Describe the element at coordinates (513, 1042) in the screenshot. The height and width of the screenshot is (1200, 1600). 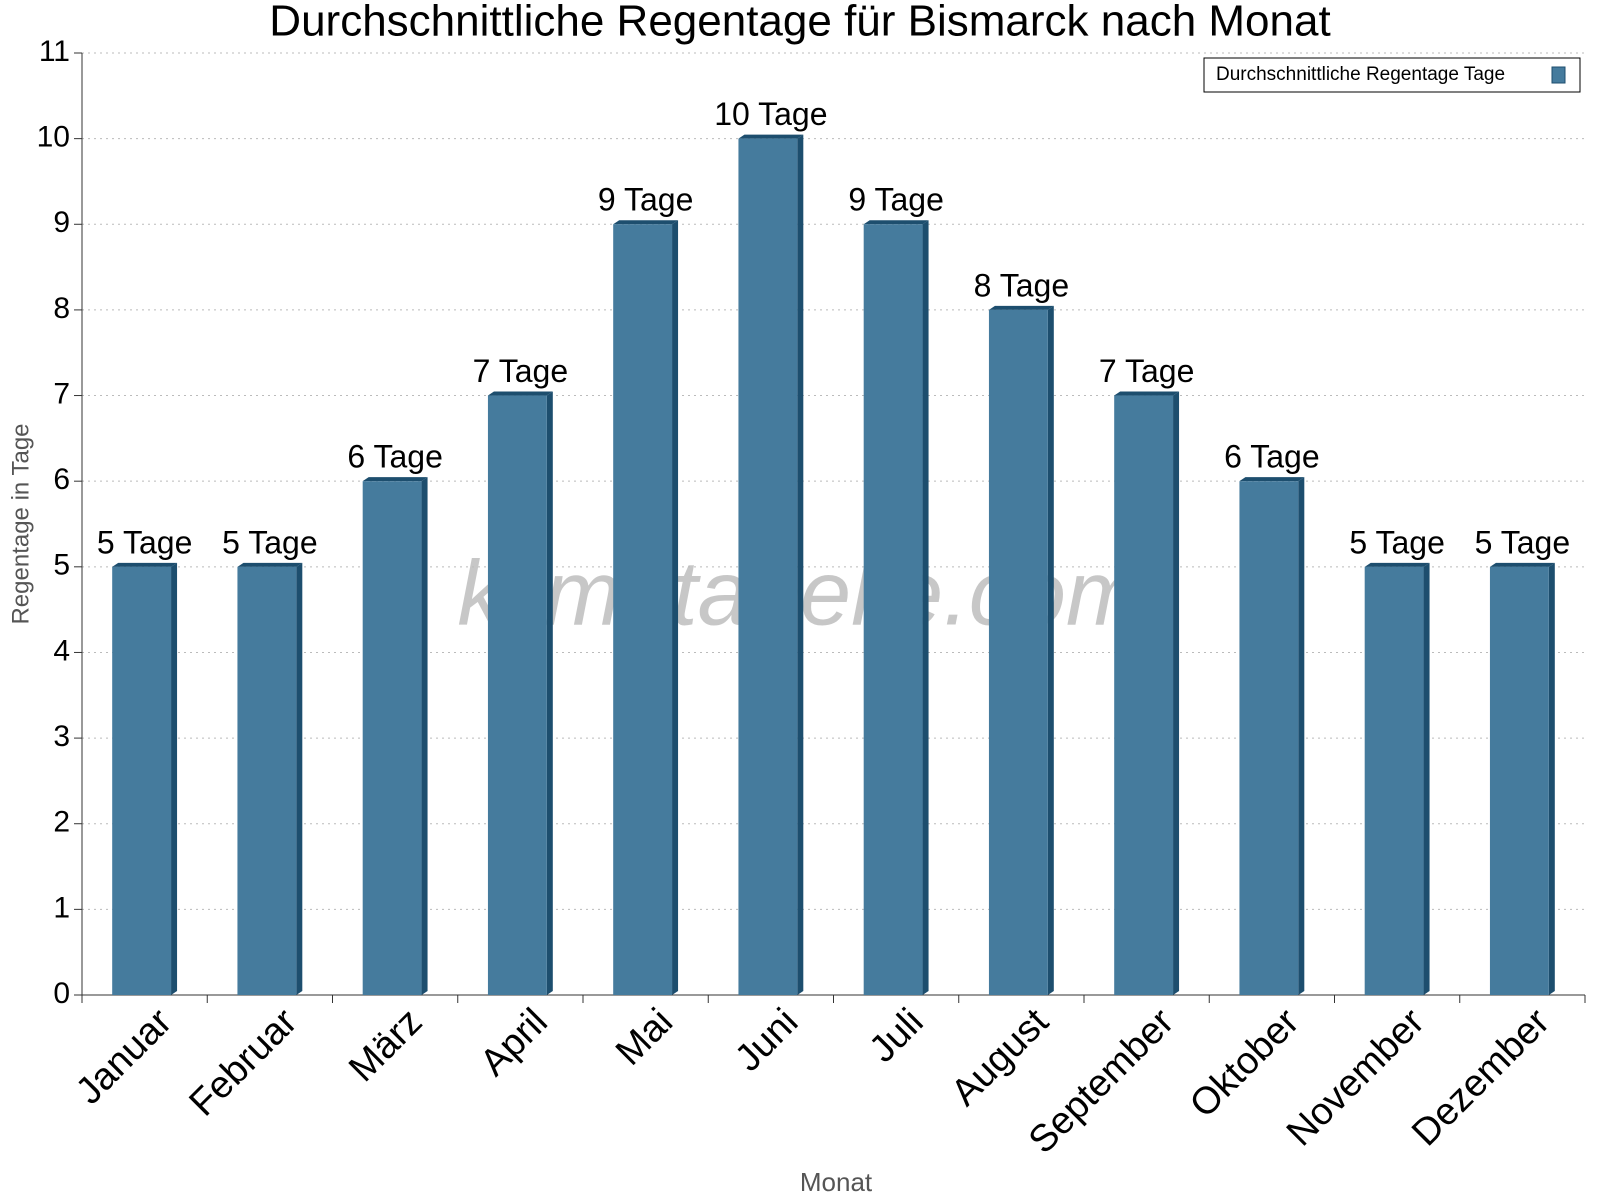
I see `x-tick-label: April` at that location.